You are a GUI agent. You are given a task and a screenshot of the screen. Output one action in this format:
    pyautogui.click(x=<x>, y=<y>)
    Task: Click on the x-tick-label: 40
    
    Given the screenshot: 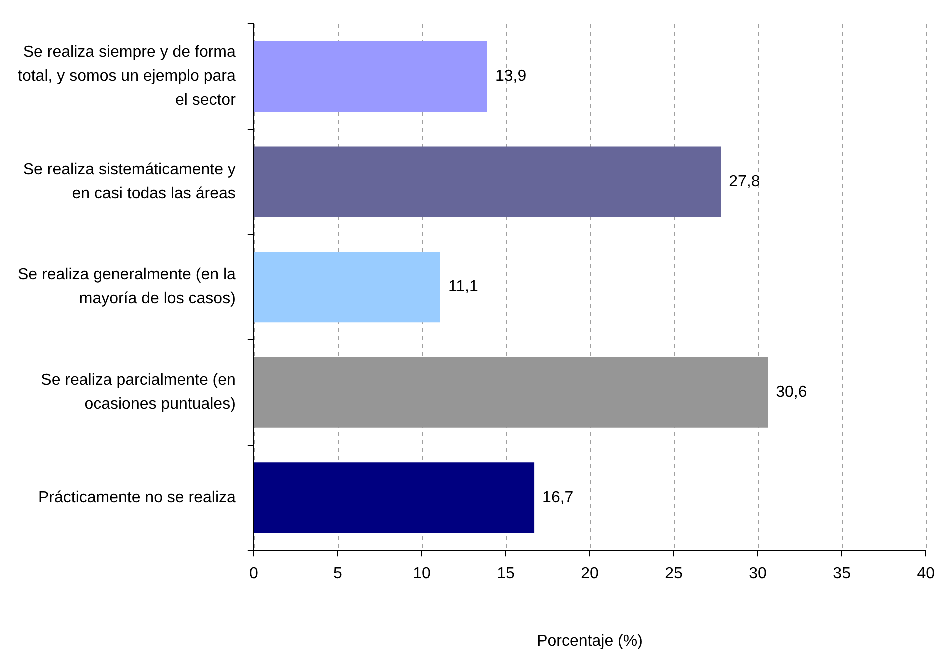 What is the action you would take?
    pyautogui.click(x=926, y=574)
    